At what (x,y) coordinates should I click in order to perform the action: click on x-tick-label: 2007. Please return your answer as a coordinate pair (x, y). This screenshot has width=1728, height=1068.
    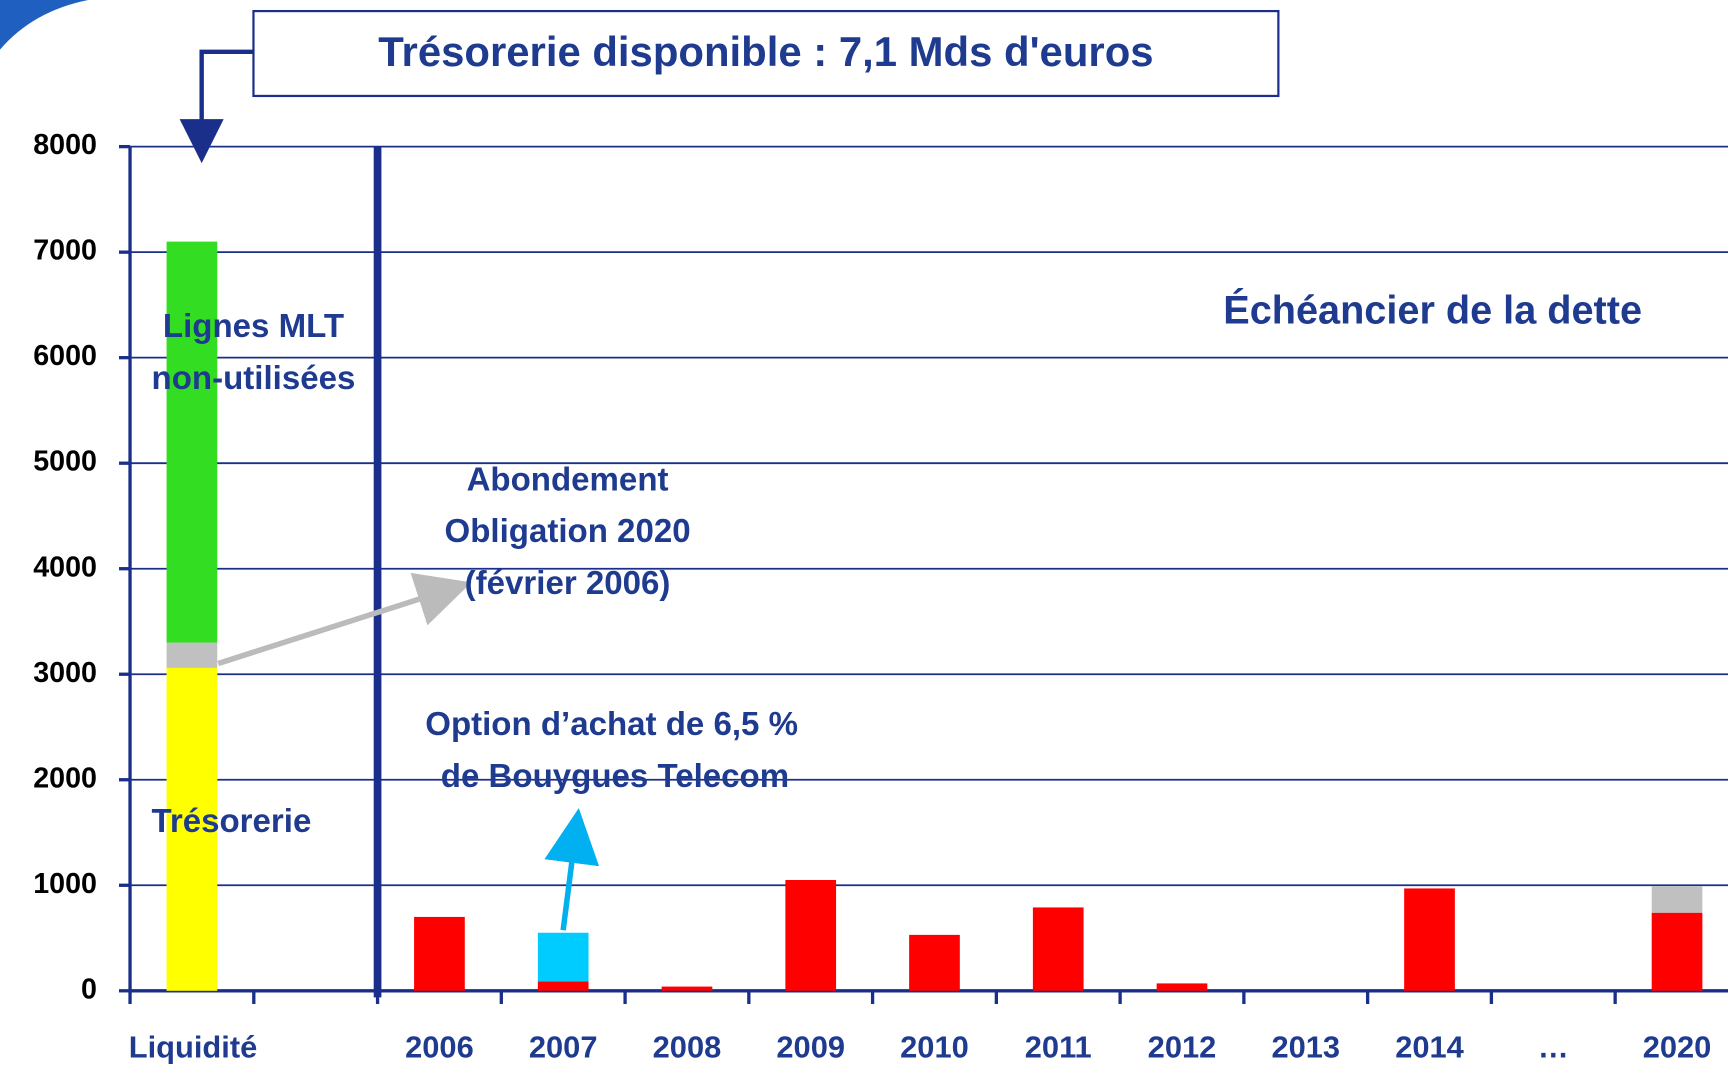
    Looking at the image, I should click on (563, 1046).